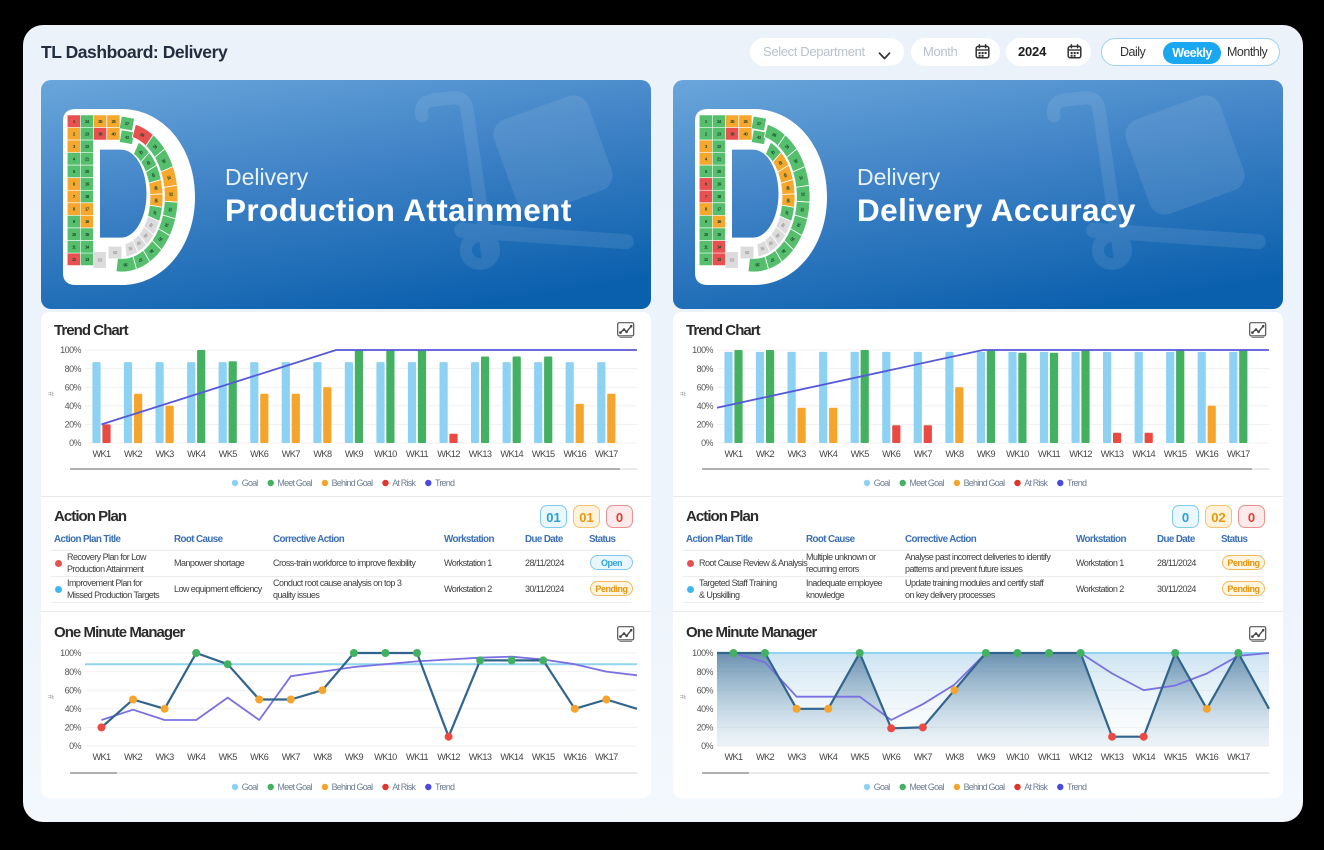 The height and width of the screenshot is (850, 1324). Describe the element at coordinates (74, 234) in the screenshot. I see `svg-text: 10` at that location.